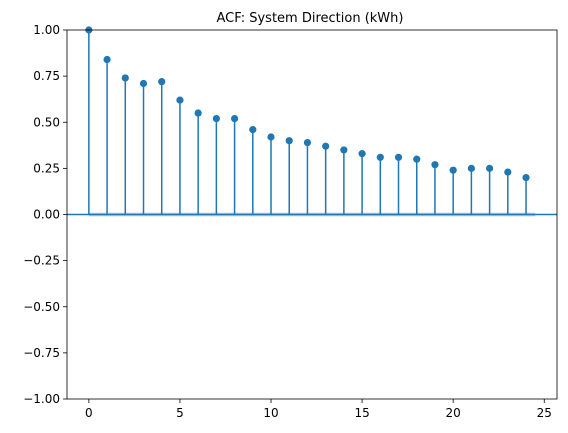 The width and height of the screenshot is (568, 433). What do you see at coordinates (46, 76) in the screenshot?
I see `y-tick-label: 0.75` at bounding box center [46, 76].